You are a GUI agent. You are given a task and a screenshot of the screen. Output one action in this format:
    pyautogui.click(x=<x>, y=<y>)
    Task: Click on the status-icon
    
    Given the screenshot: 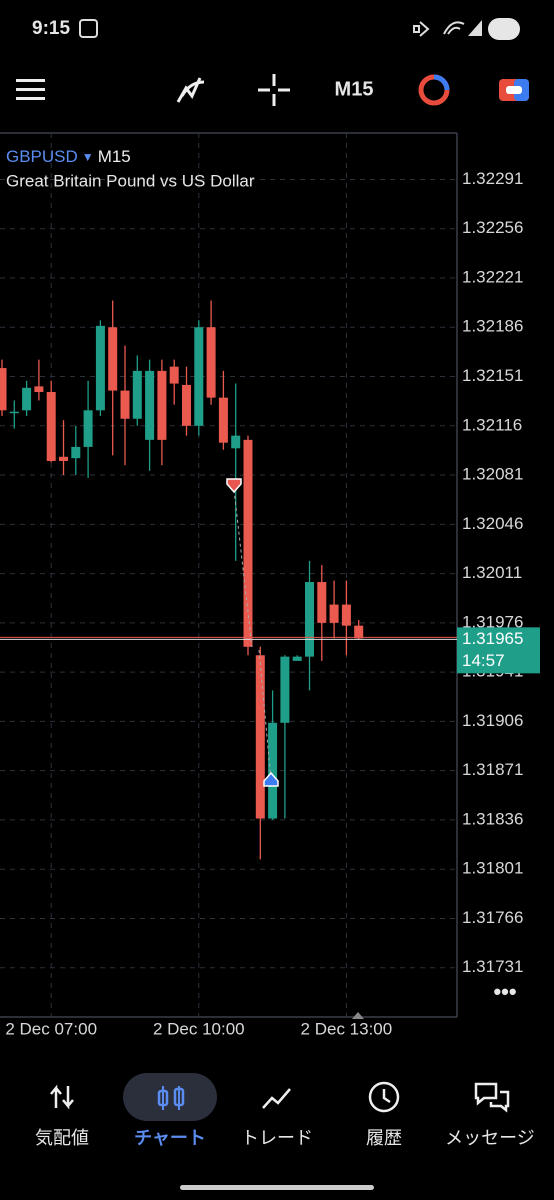 What is the action you would take?
    pyautogui.click(x=88, y=28)
    